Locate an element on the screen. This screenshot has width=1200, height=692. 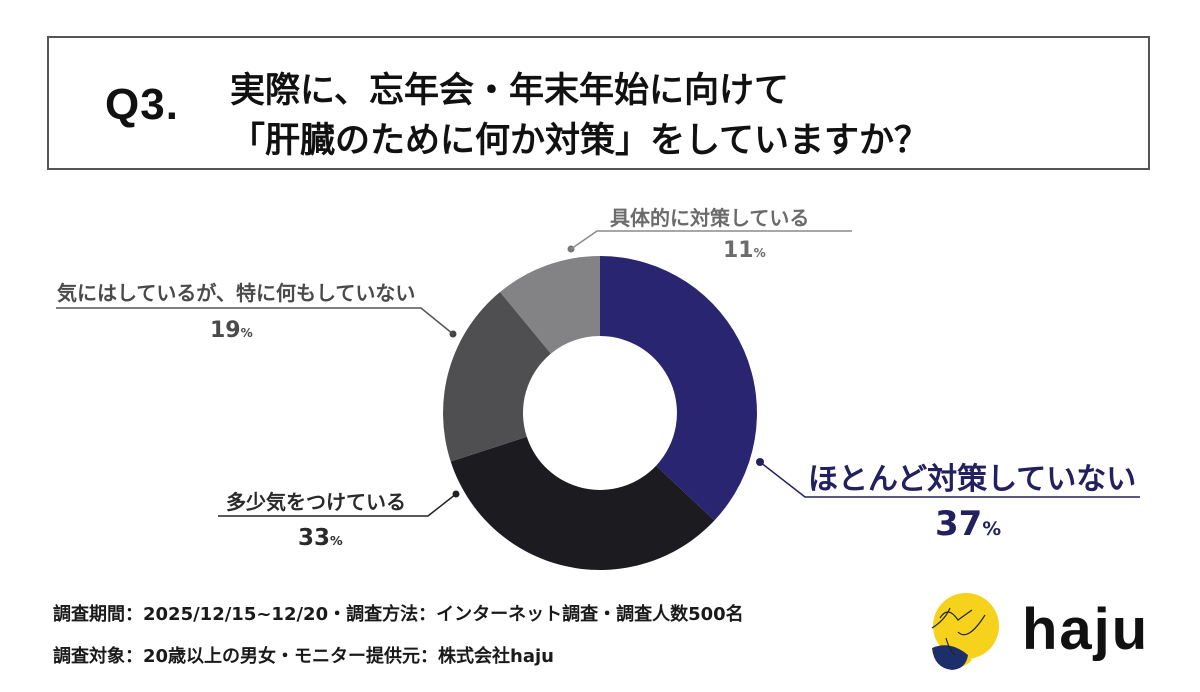
leader-line-black is located at coordinates (339, 503).